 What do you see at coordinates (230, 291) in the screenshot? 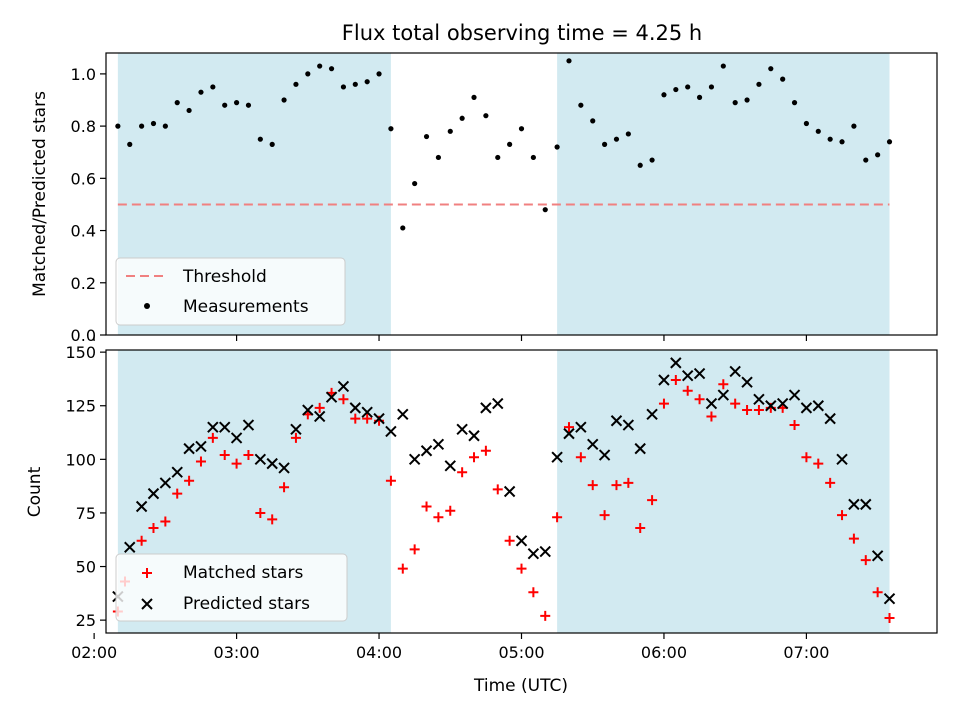
I see `ratio-legend: Threshold Measurements` at bounding box center [230, 291].